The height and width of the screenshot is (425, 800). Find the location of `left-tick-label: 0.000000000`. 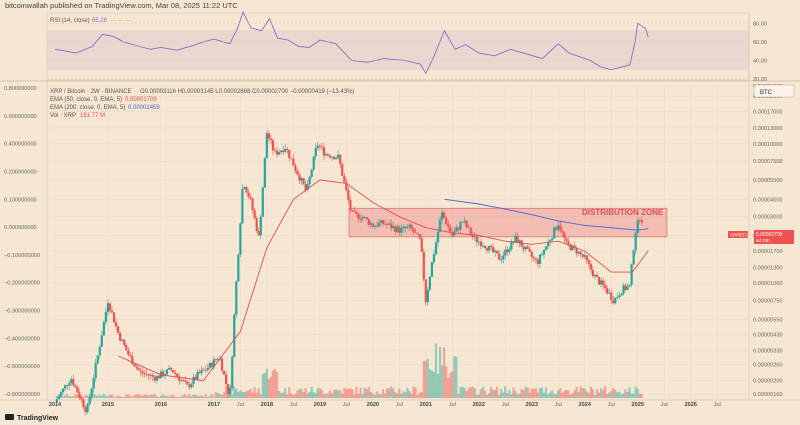

left-tick-label: 0.000000000 is located at coordinates (20, 228).